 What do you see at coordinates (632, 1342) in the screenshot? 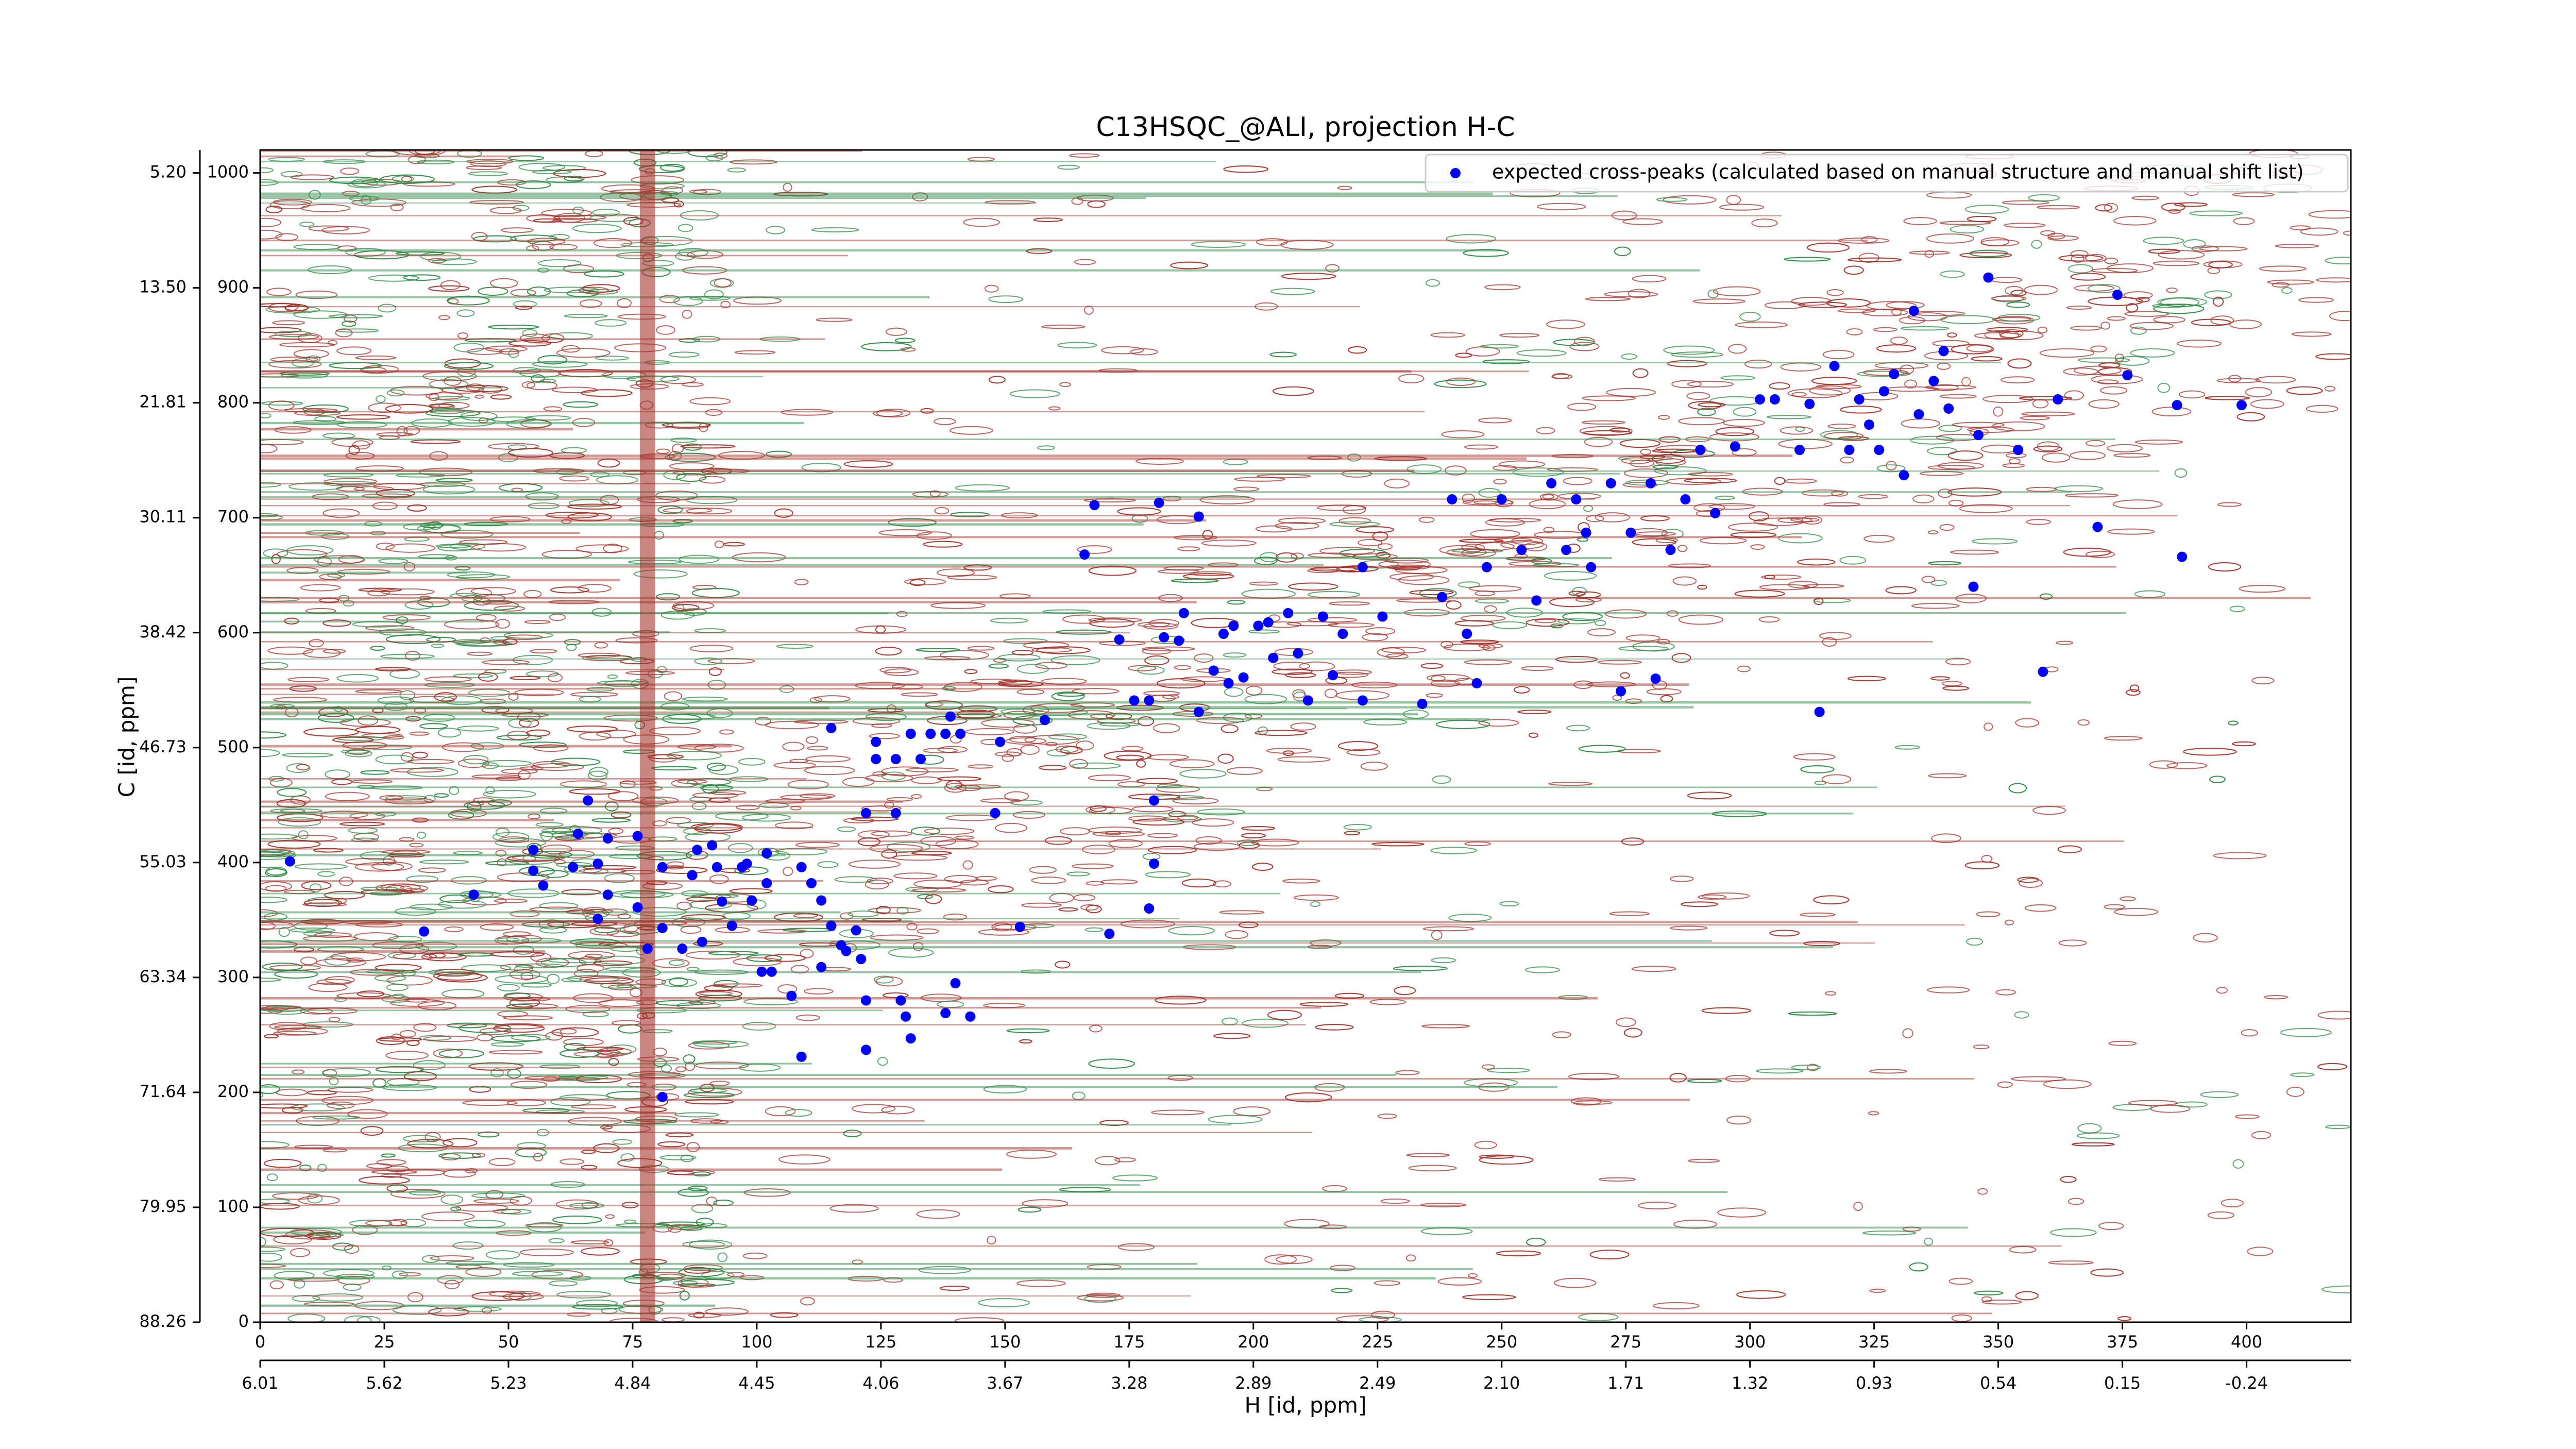
I see `x-tick-label: 75` at bounding box center [632, 1342].